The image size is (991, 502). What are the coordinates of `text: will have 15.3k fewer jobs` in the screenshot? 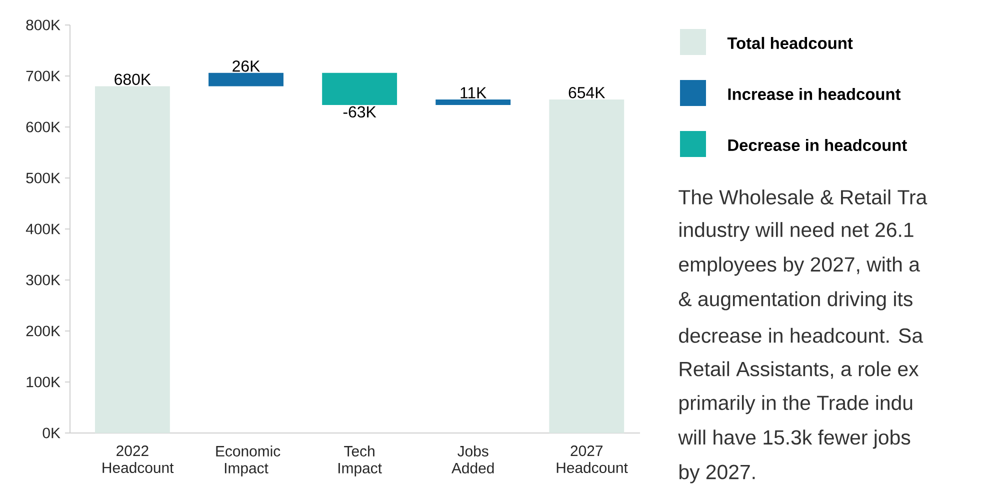 It's located at (794, 439).